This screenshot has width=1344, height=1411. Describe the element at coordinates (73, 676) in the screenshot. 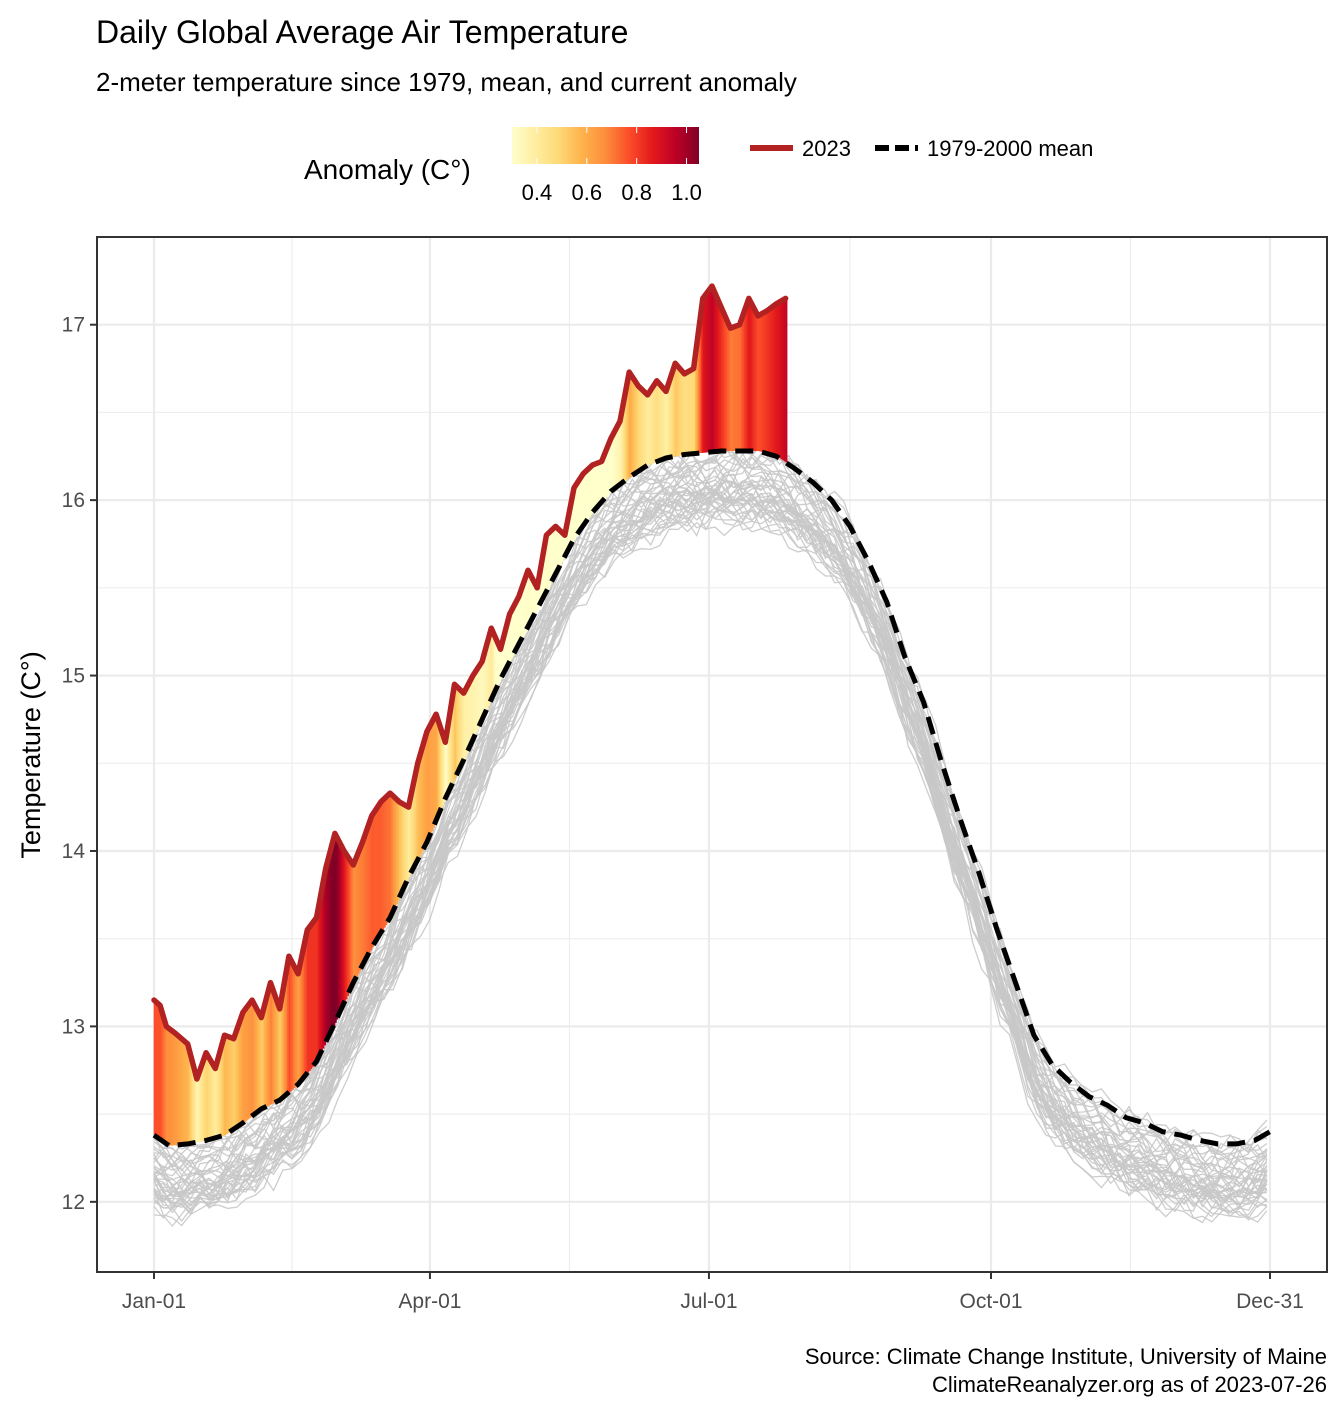

I see `y-tick-label: 15` at that location.